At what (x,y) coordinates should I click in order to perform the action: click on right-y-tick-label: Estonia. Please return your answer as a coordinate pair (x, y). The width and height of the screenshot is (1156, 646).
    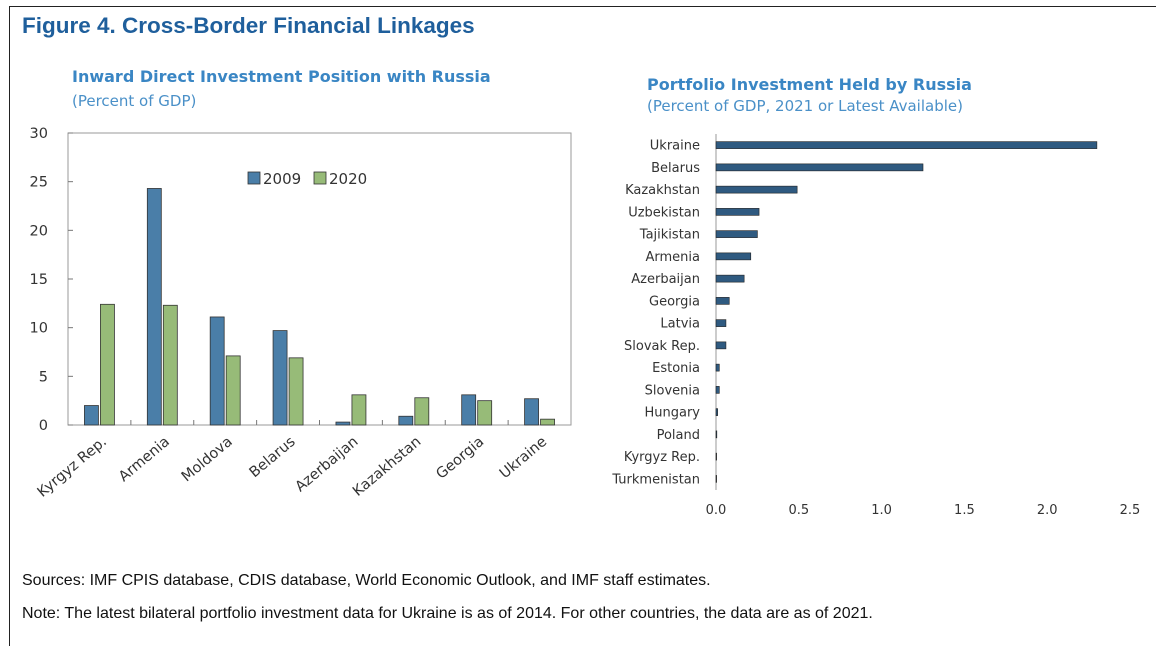
    Looking at the image, I should click on (676, 368).